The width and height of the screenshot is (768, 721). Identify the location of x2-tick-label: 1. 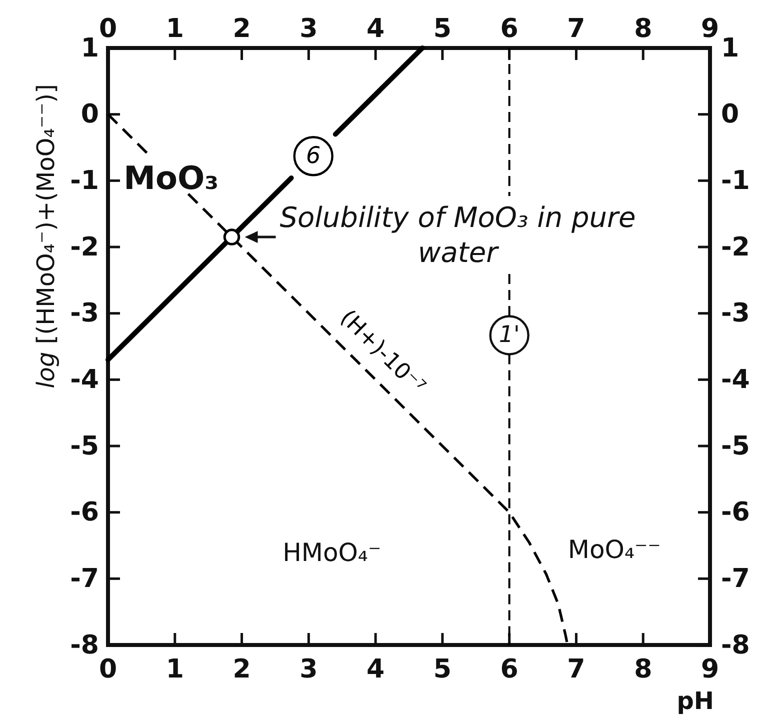
(175, 669).